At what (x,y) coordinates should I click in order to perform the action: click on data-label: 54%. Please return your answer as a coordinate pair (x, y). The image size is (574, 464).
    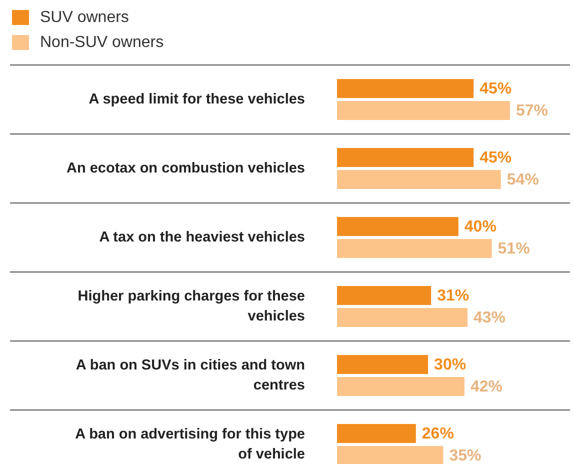
    Looking at the image, I should click on (522, 180).